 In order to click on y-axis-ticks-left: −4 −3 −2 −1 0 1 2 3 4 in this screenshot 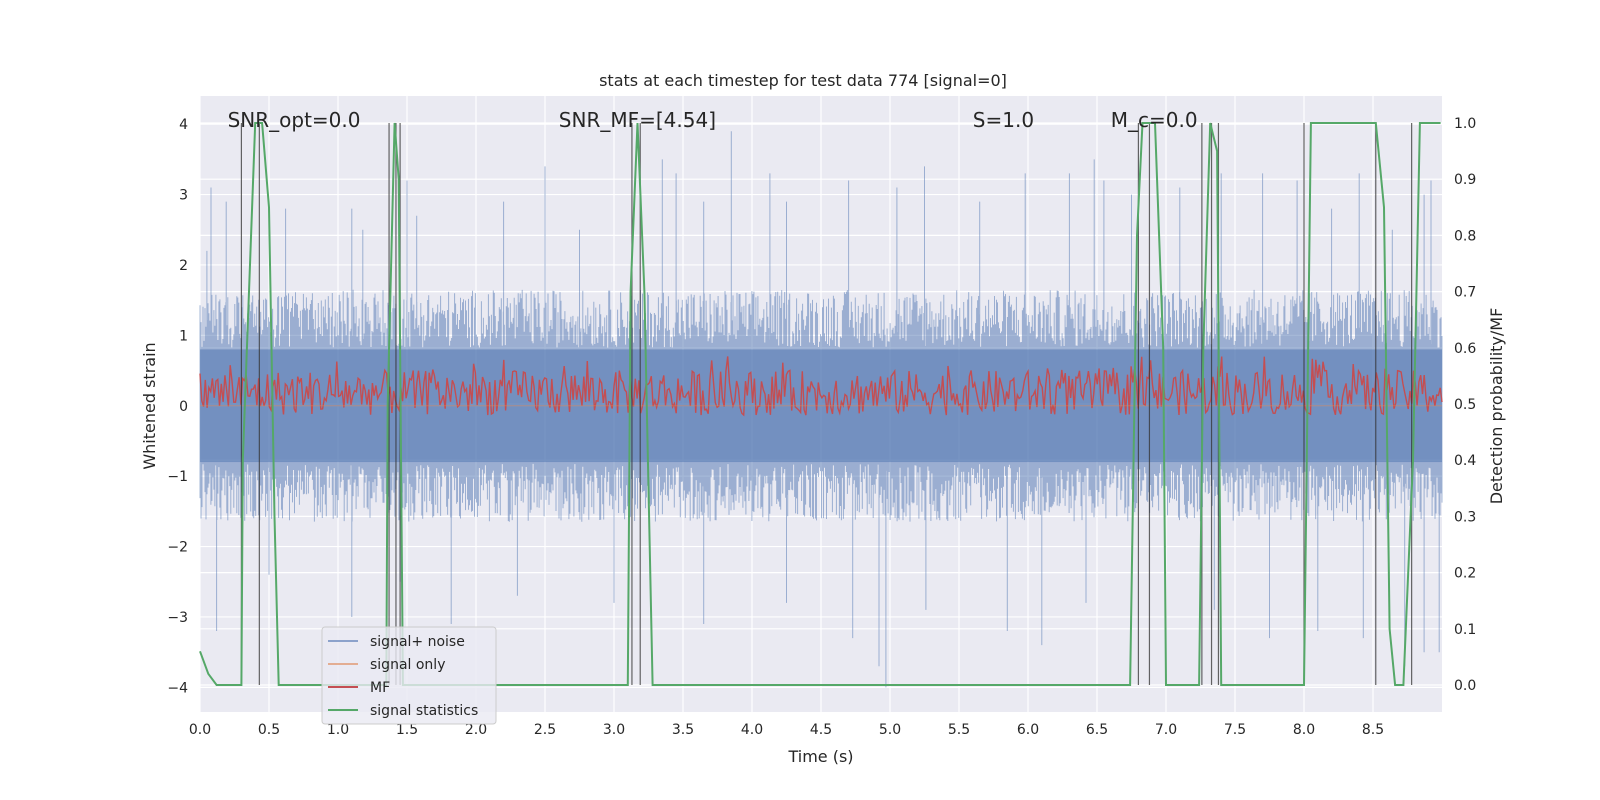, I will do `click(177, 406)`.